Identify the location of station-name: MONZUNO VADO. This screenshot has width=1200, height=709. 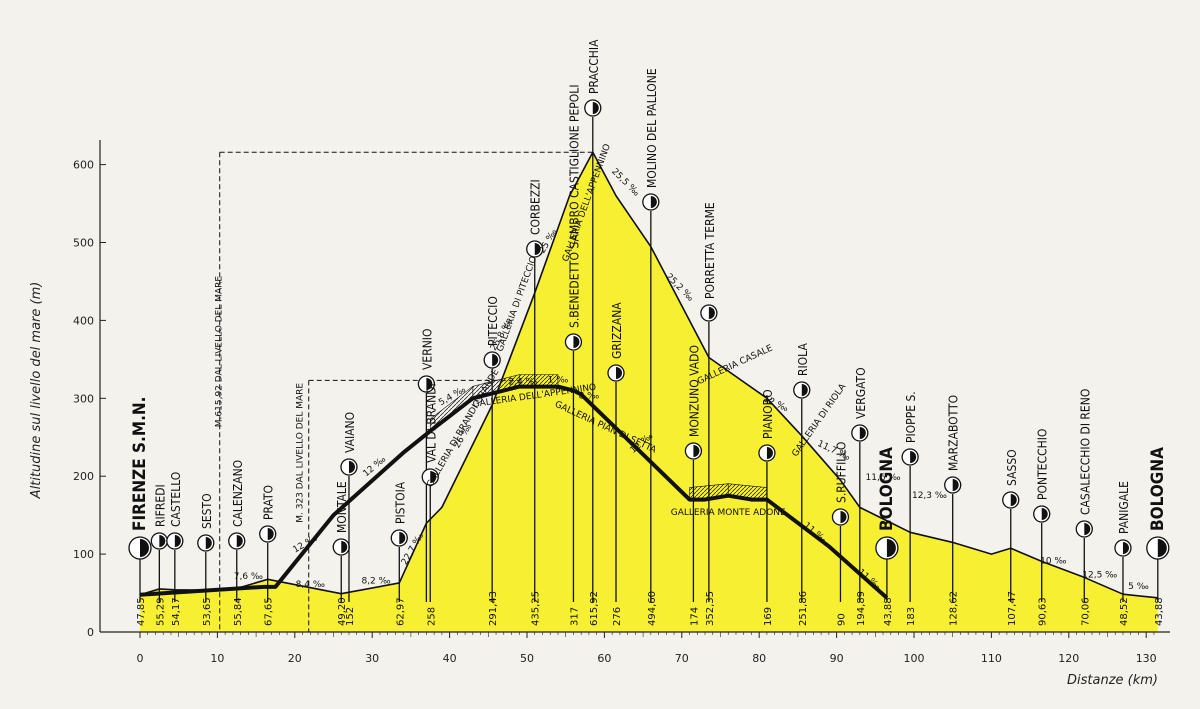
(694, 391).